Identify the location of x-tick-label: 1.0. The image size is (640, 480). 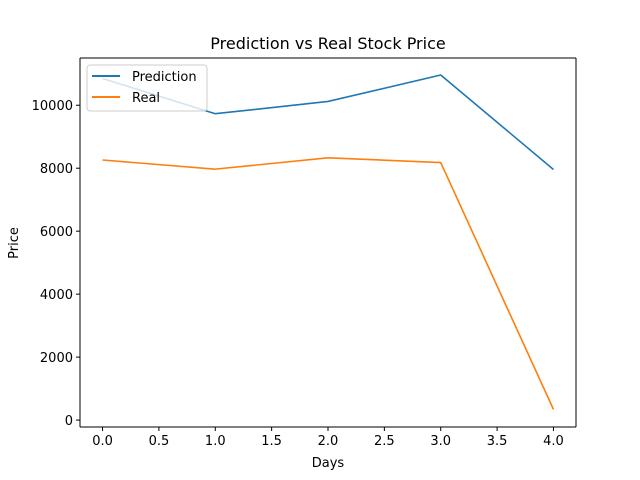
(215, 441).